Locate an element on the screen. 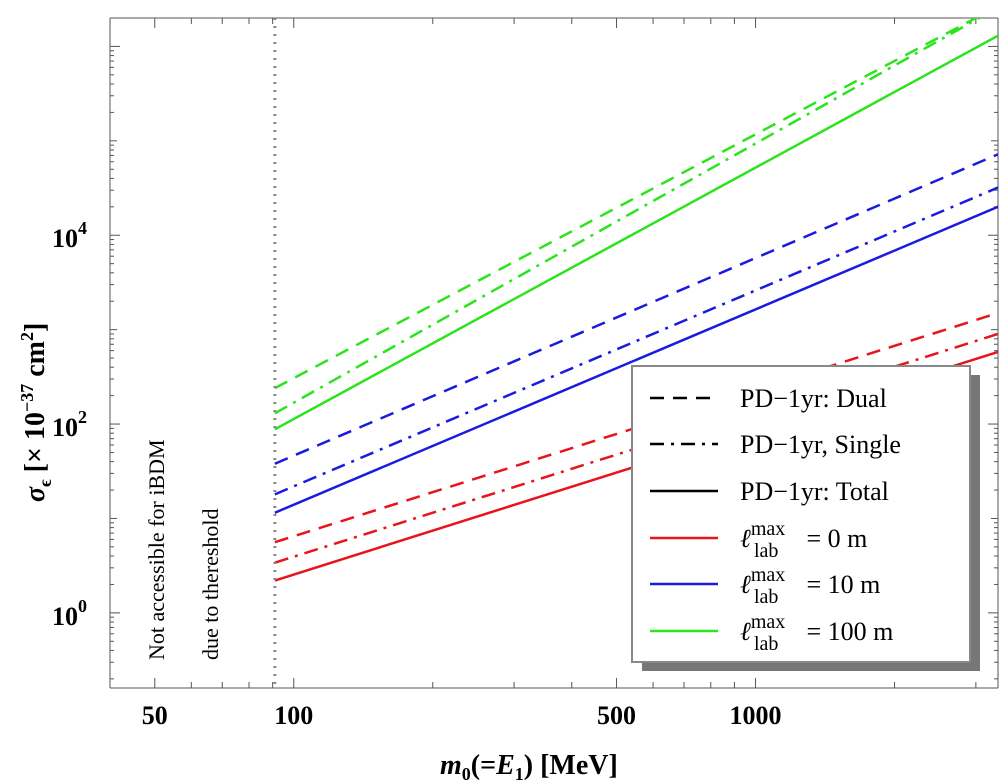 This screenshot has width=1000, height=782. y-tick-label: 10² is located at coordinates (69, 424).